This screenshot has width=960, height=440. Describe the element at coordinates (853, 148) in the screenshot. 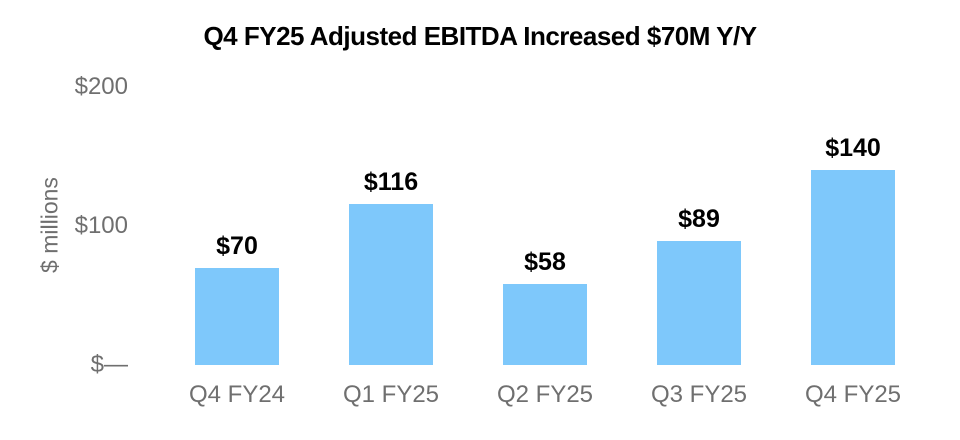

I see `bar-value-label: $140` at that location.